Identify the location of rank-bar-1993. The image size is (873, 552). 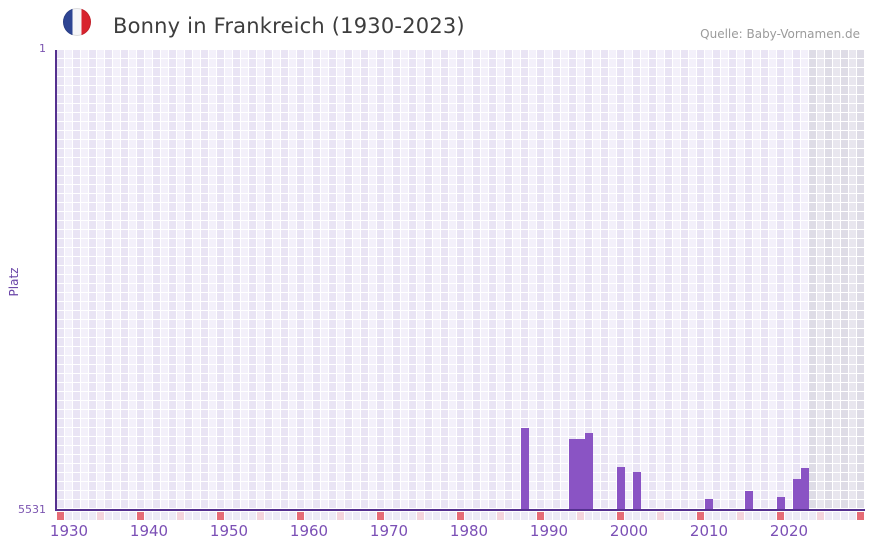
(573, 474).